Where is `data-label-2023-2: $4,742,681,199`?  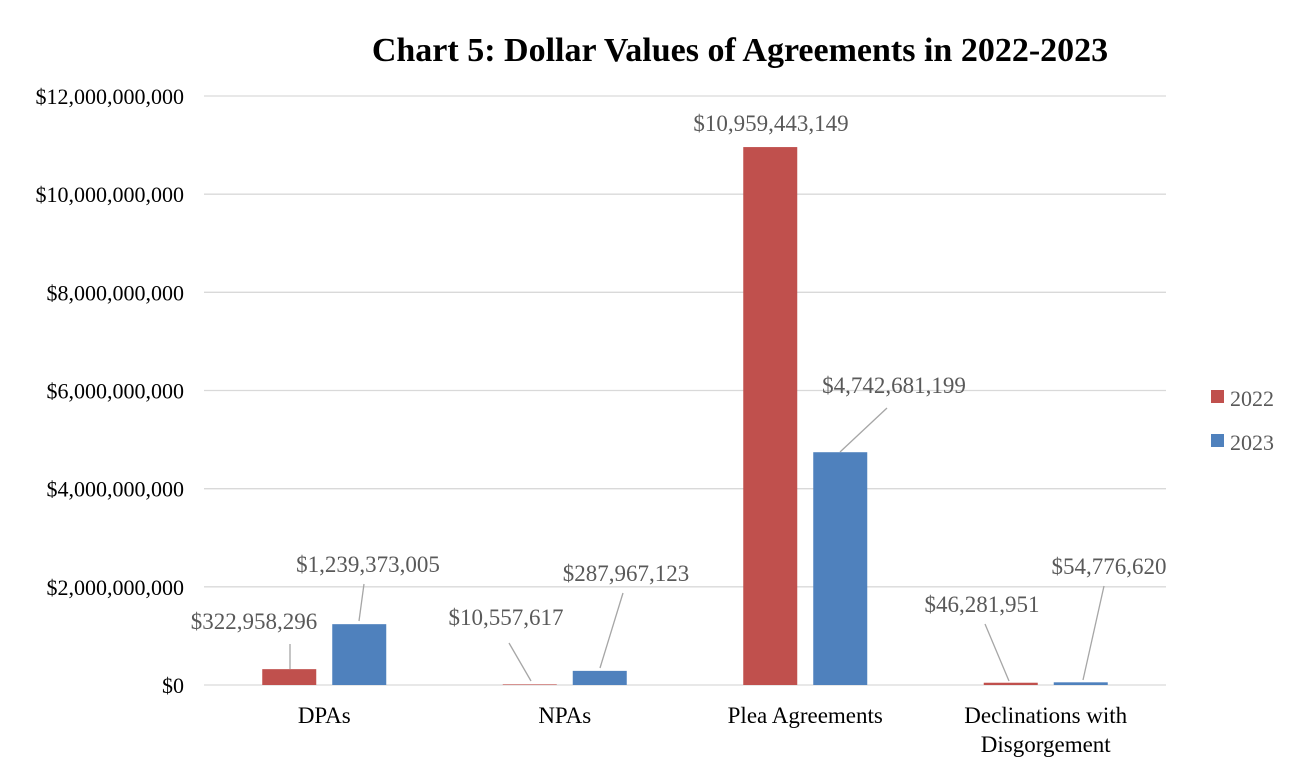
data-label-2023-2: $4,742,681,199 is located at coordinates (894, 385).